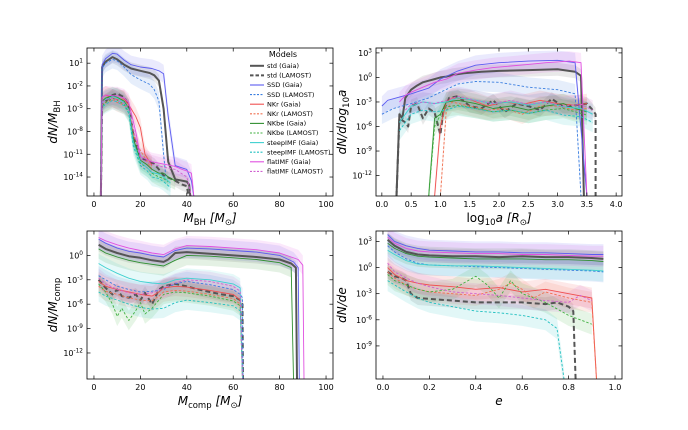 The width and height of the screenshot is (688, 430). What do you see at coordinates (54, 121) in the screenshot?
I see `y-axis-label: dN/MBH` at bounding box center [54, 121].